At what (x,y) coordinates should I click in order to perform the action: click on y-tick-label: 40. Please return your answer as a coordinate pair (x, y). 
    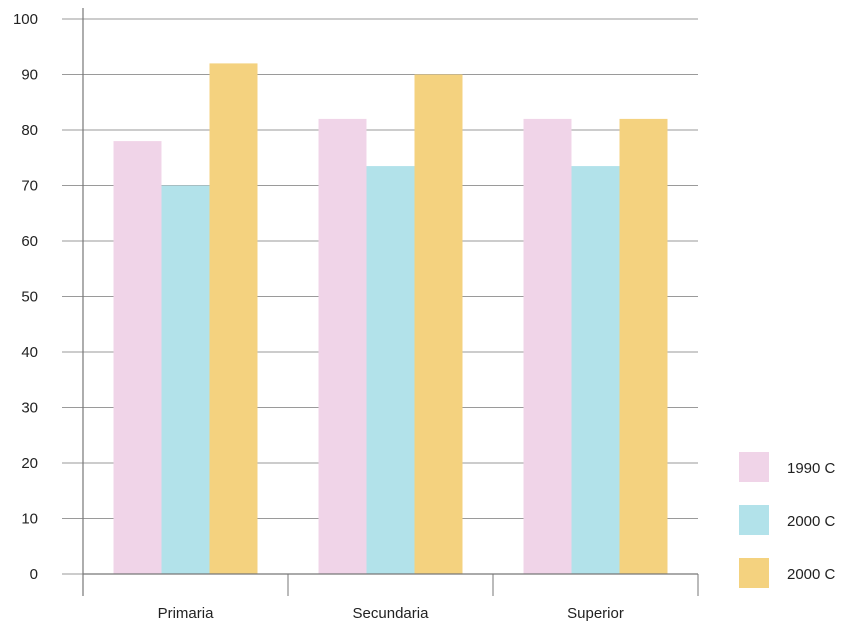
    Looking at the image, I should click on (29, 352).